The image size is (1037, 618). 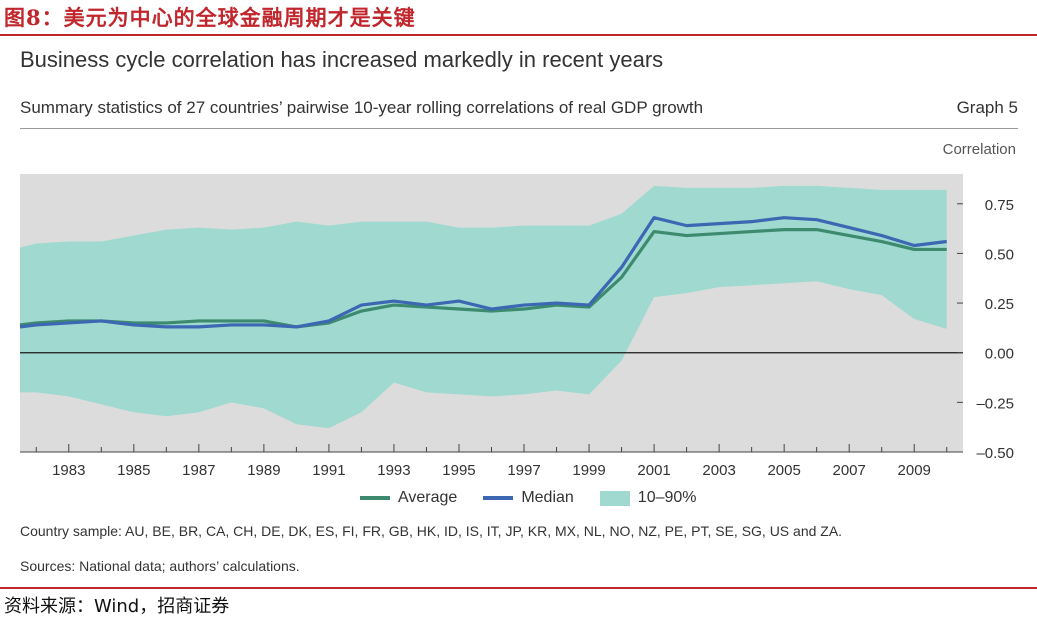 I want to click on x-tick-label: 2005, so click(x=783, y=470).